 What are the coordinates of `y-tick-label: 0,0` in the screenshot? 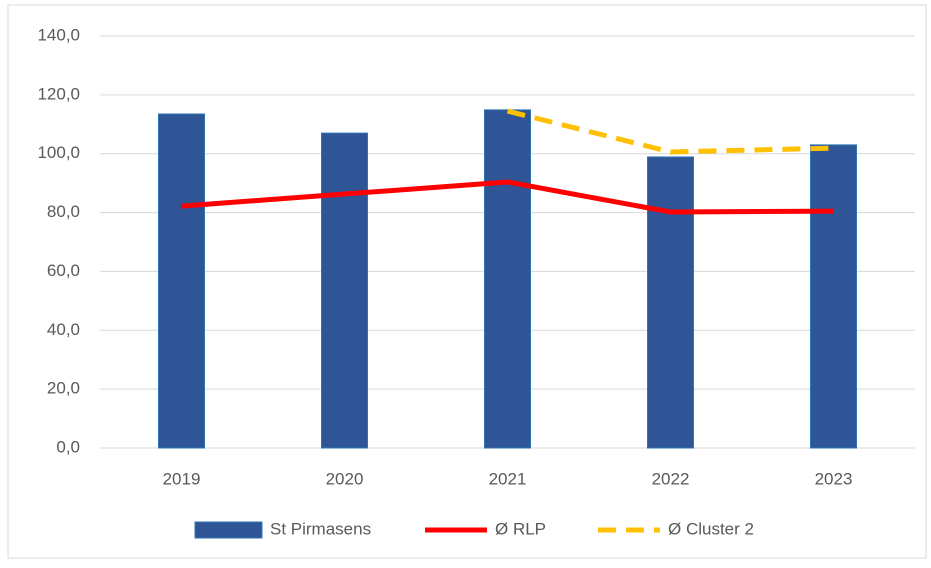 It's located at (68, 446).